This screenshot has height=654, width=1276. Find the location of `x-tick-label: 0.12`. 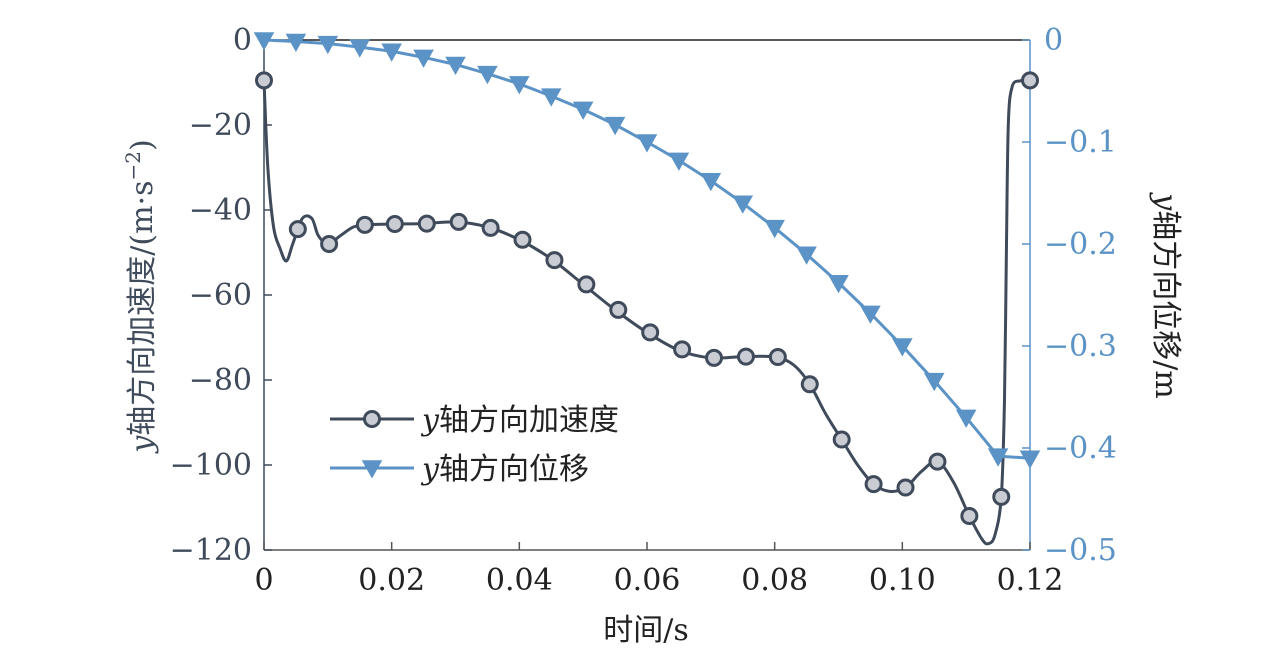

x-tick-label: 0.12 is located at coordinates (1030, 580).